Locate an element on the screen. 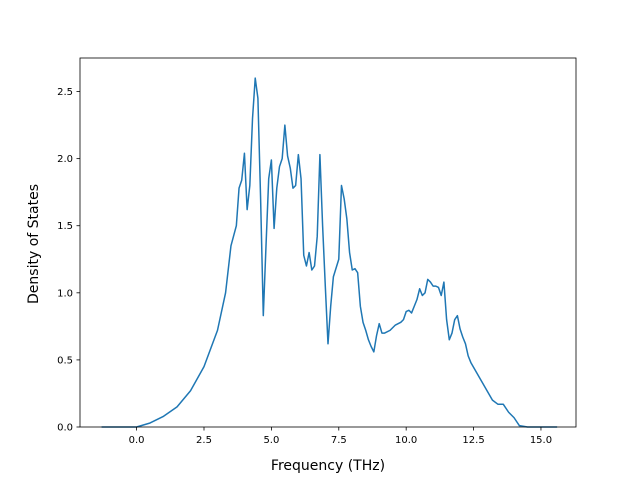 Image resolution: width=640 pixels, height=480 pixels. x-tick-label: 0.0 is located at coordinates (137, 440).